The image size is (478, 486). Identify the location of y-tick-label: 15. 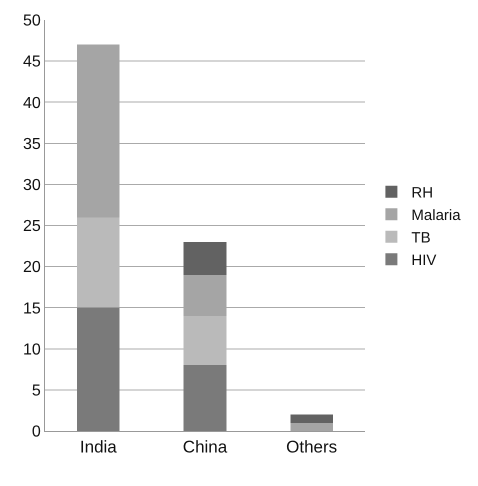
(32, 309).